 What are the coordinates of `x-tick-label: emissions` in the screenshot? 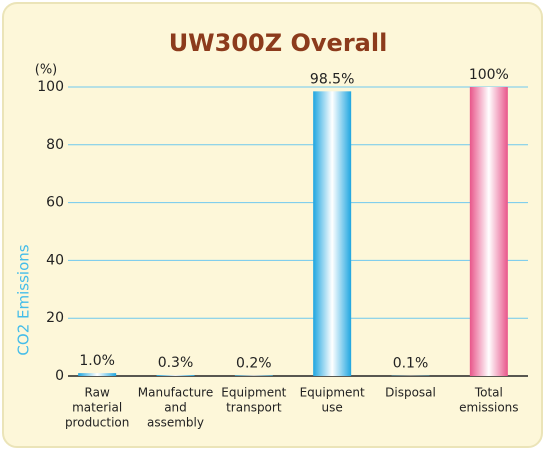 It's located at (488, 408).